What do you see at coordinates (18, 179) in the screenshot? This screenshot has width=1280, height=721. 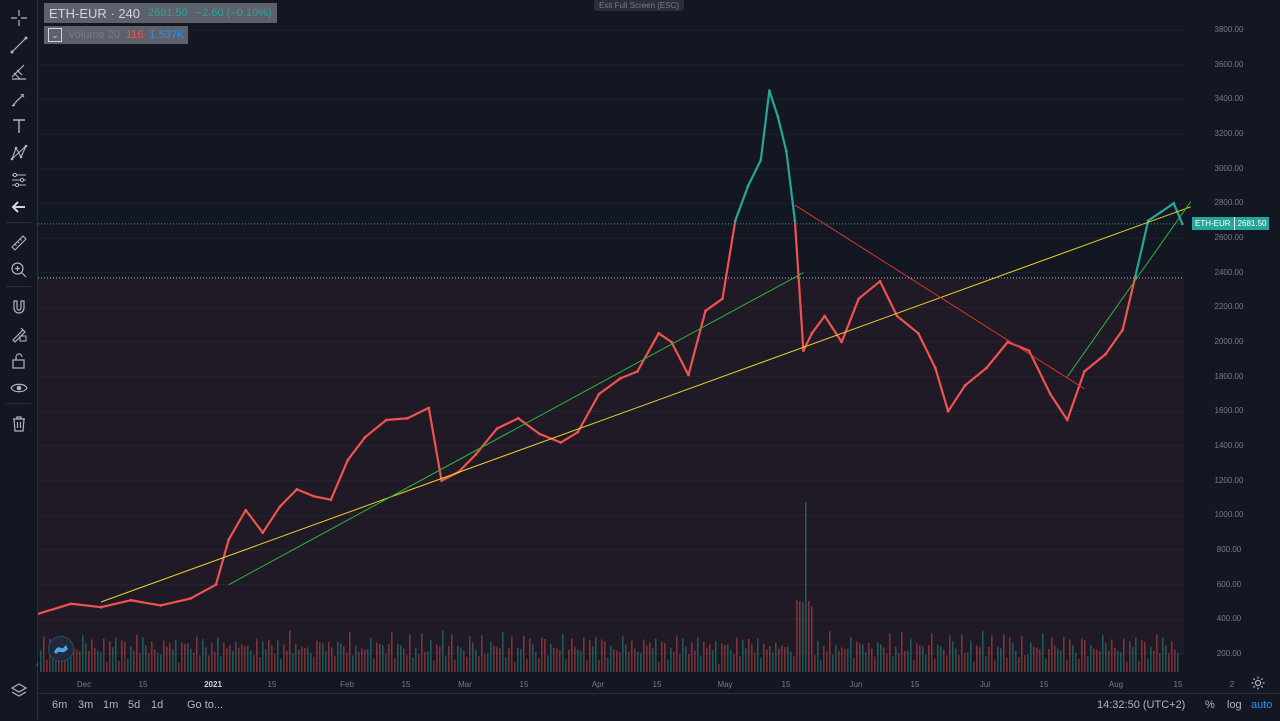 I see `prediction-icon` at bounding box center [18, 179].